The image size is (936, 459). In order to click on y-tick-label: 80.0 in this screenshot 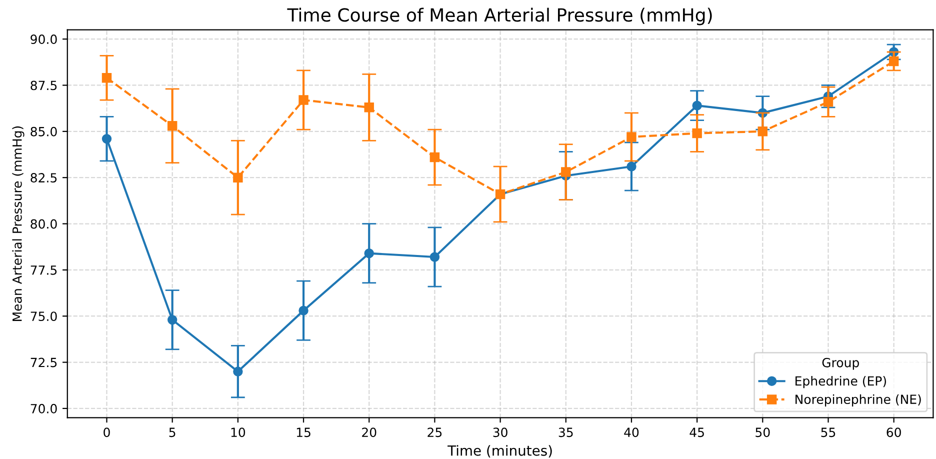, I will do `click(43, 224)`.